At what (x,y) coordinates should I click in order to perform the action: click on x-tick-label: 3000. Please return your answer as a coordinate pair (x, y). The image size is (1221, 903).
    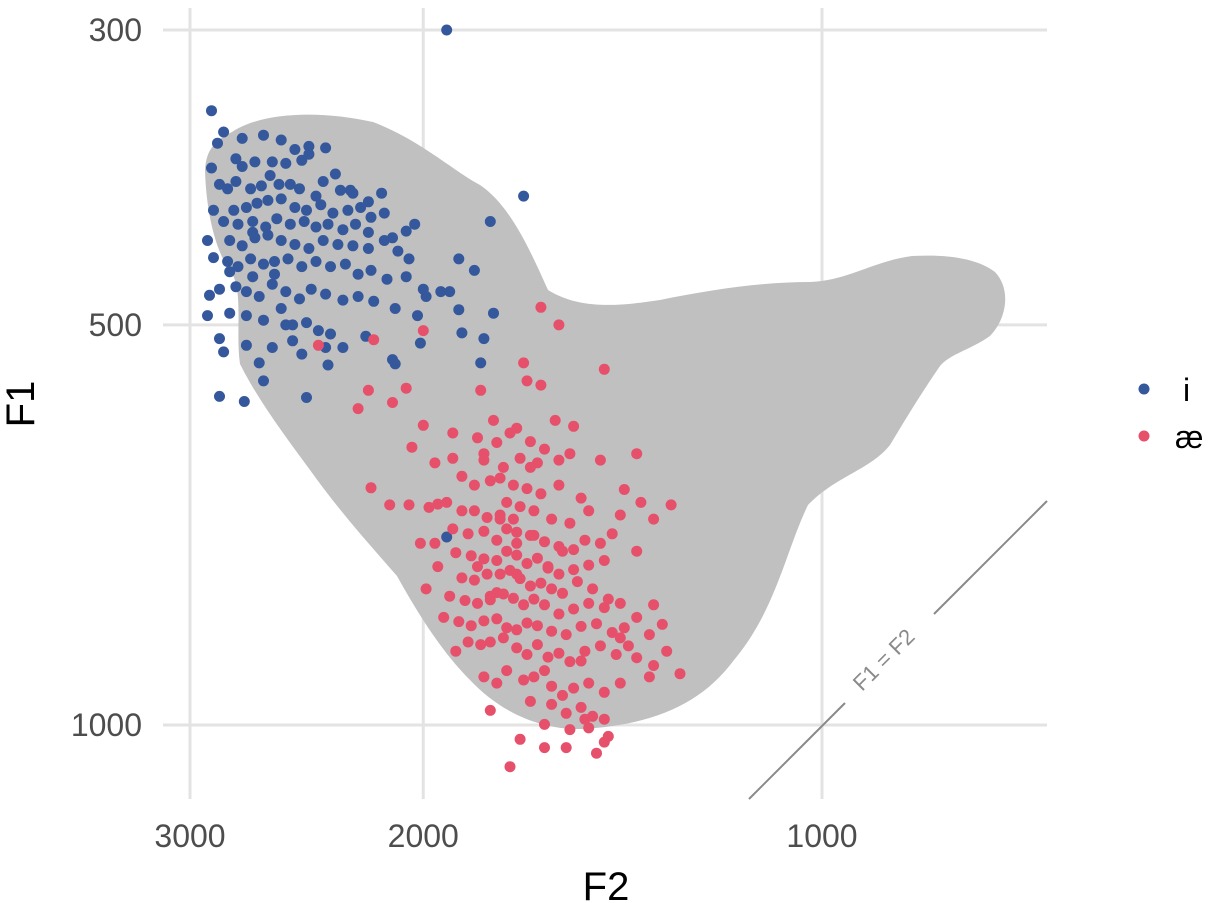
    Looking at the image, I should click on (189, 836).